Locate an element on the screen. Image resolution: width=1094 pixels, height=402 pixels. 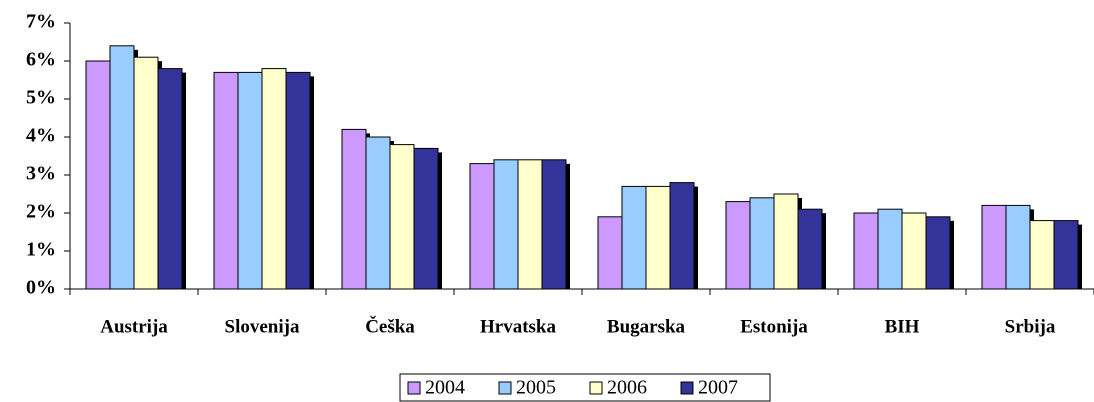
y-tick-label: 3% is located at coordinates (41, 174).